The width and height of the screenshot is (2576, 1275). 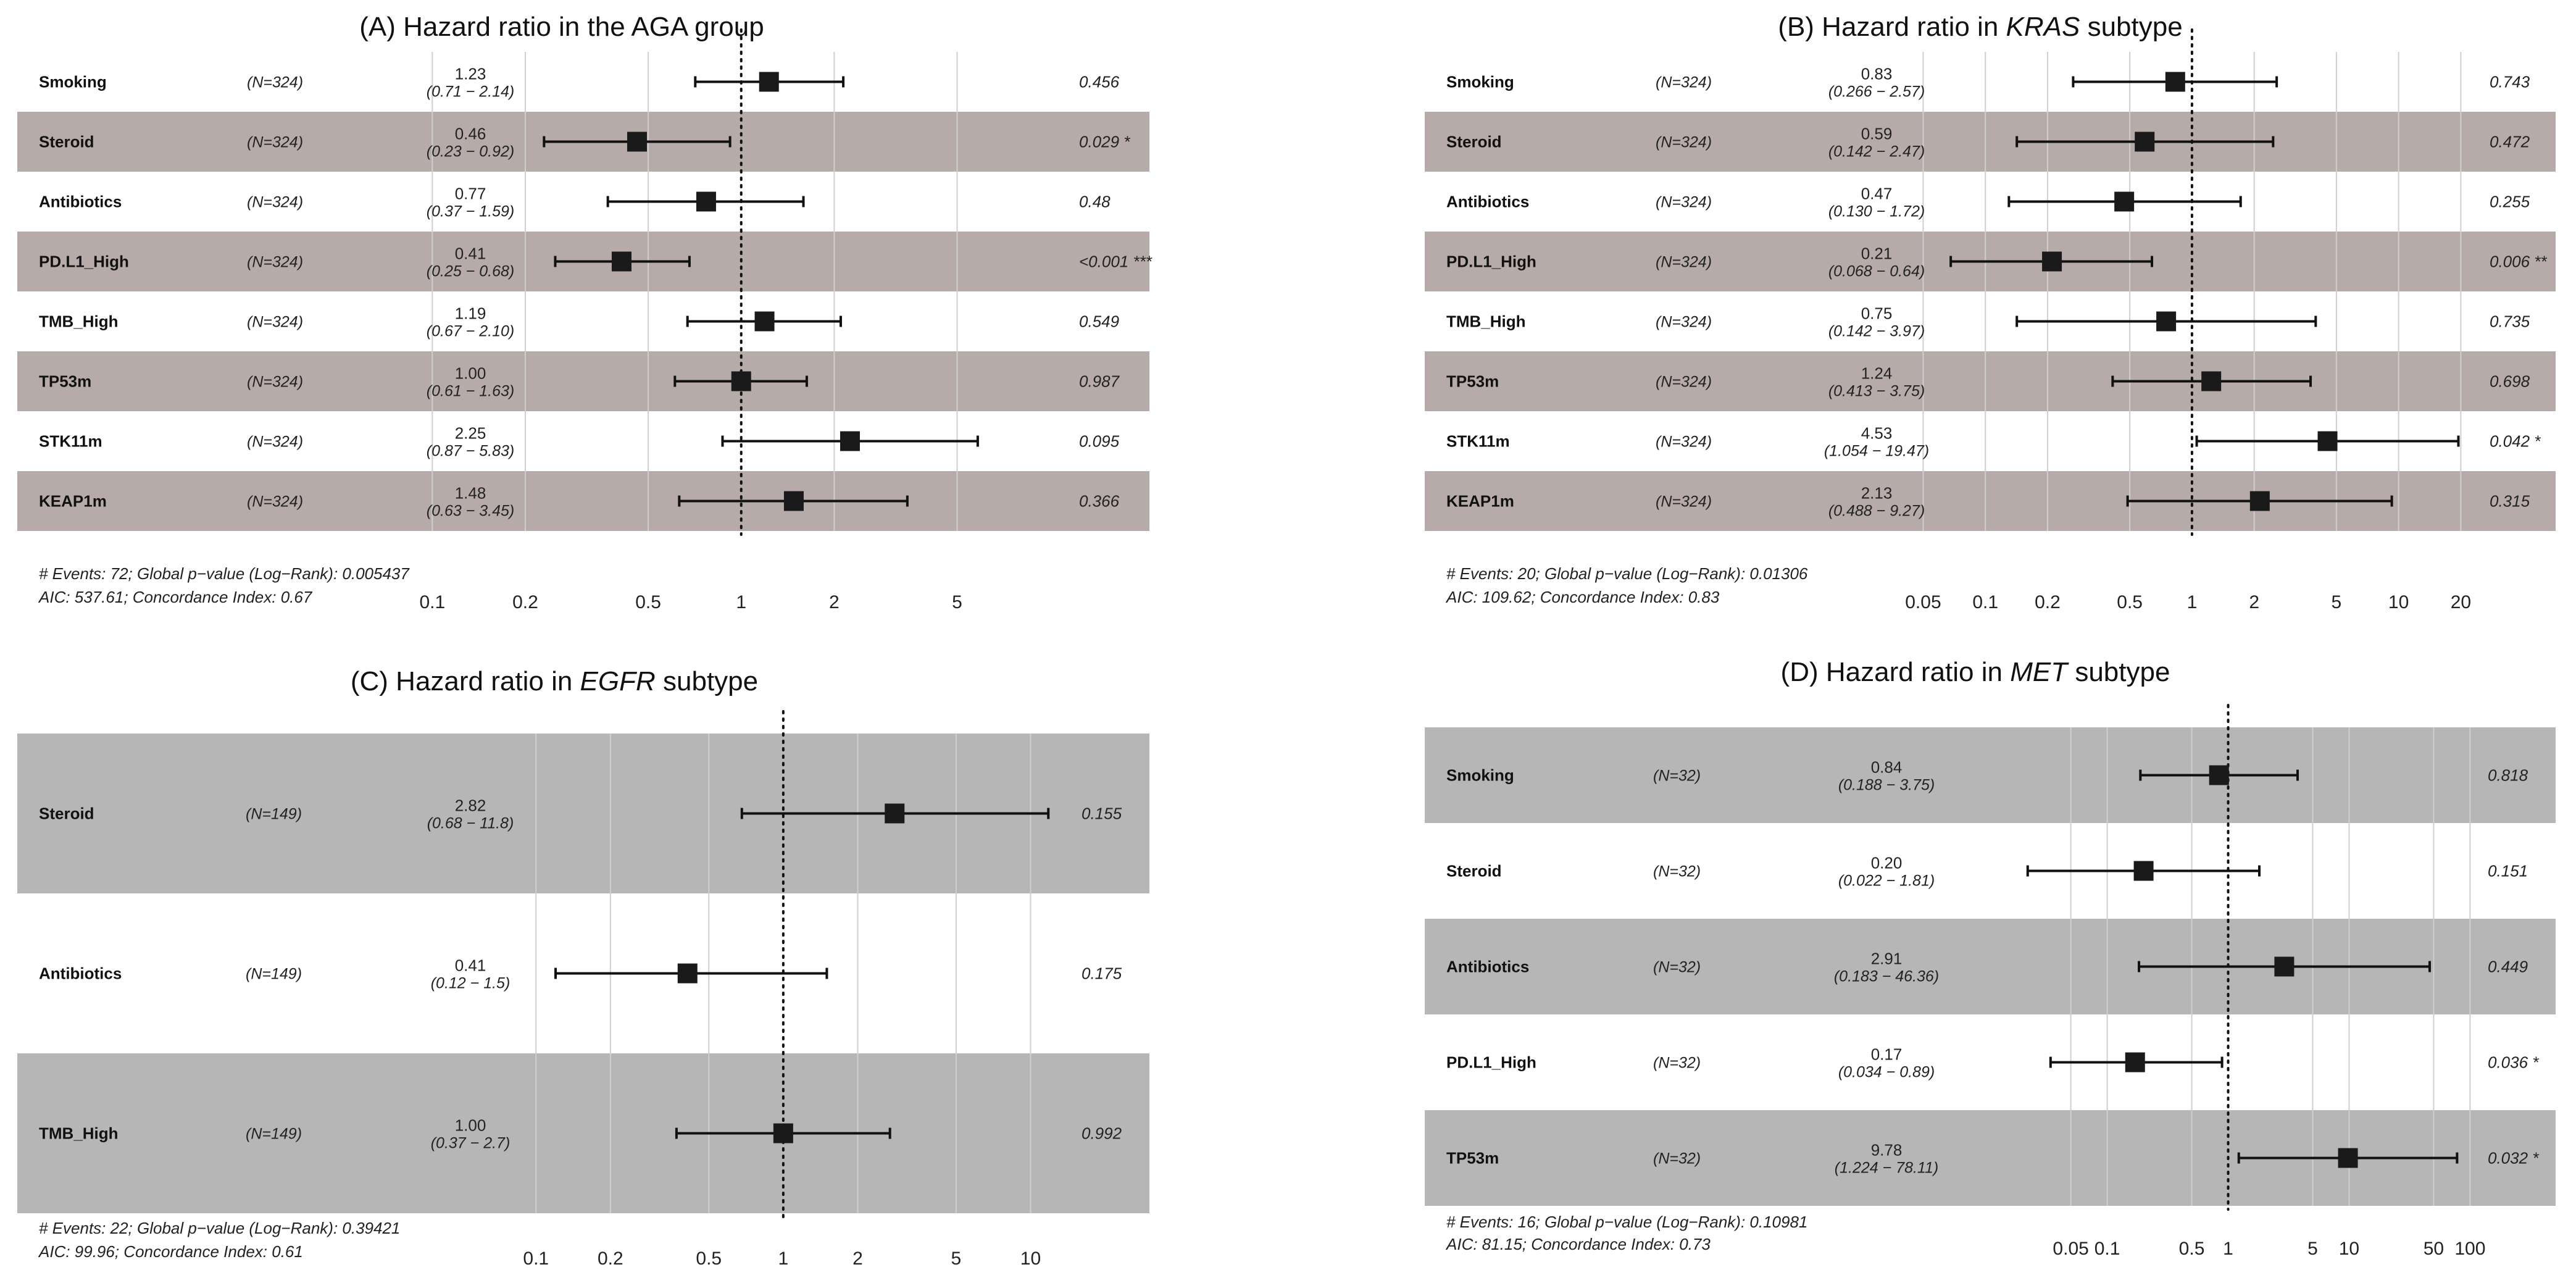 What do you see at coordinates (470, 433) in the screenshot?
I see `row-hr-text: 2.25` at bounding box center [470, 433].